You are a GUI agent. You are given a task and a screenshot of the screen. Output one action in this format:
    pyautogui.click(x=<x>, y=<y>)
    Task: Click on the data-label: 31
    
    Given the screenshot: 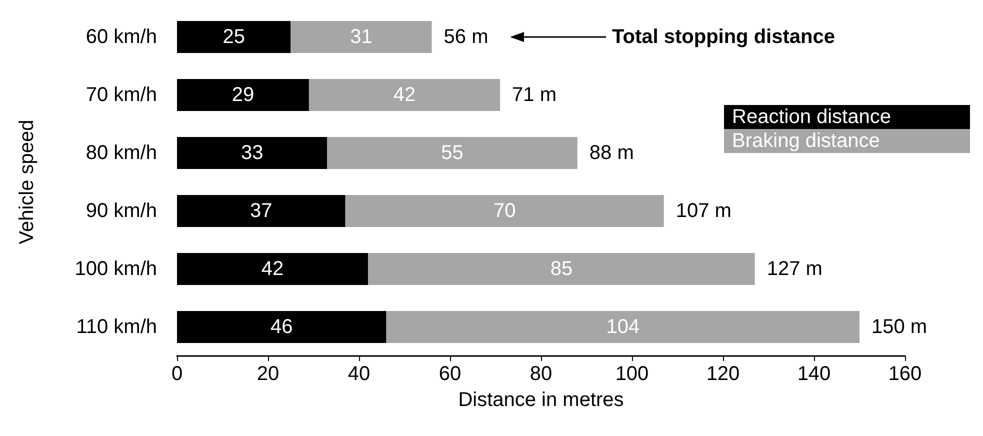 What is the action you would take?
    pyautogui.click(x=361, y=37)
    